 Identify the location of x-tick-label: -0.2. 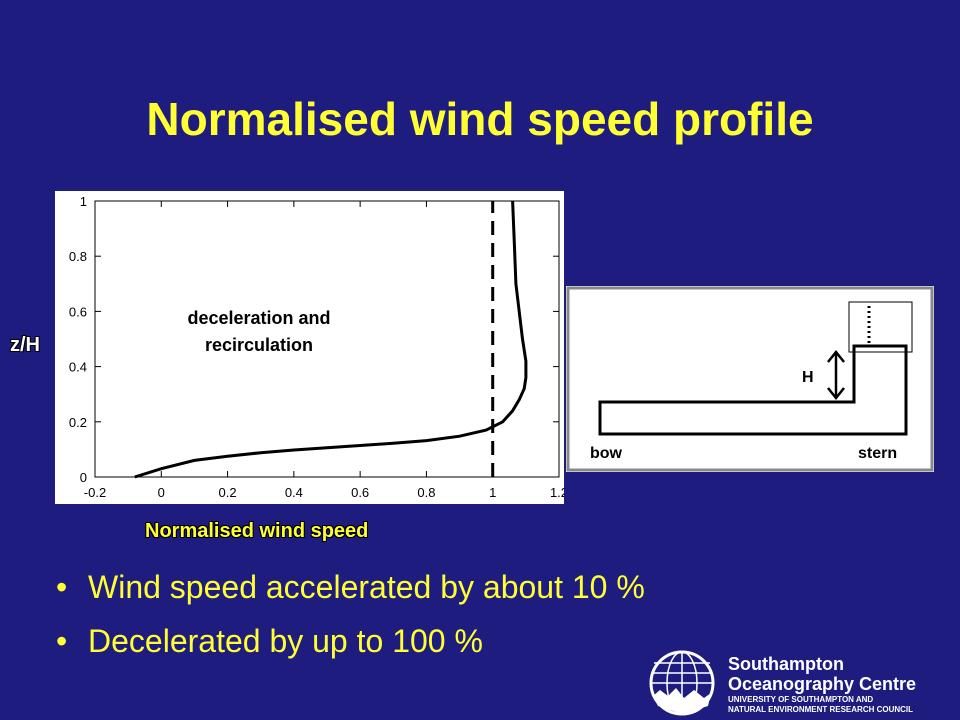
(95, 492).